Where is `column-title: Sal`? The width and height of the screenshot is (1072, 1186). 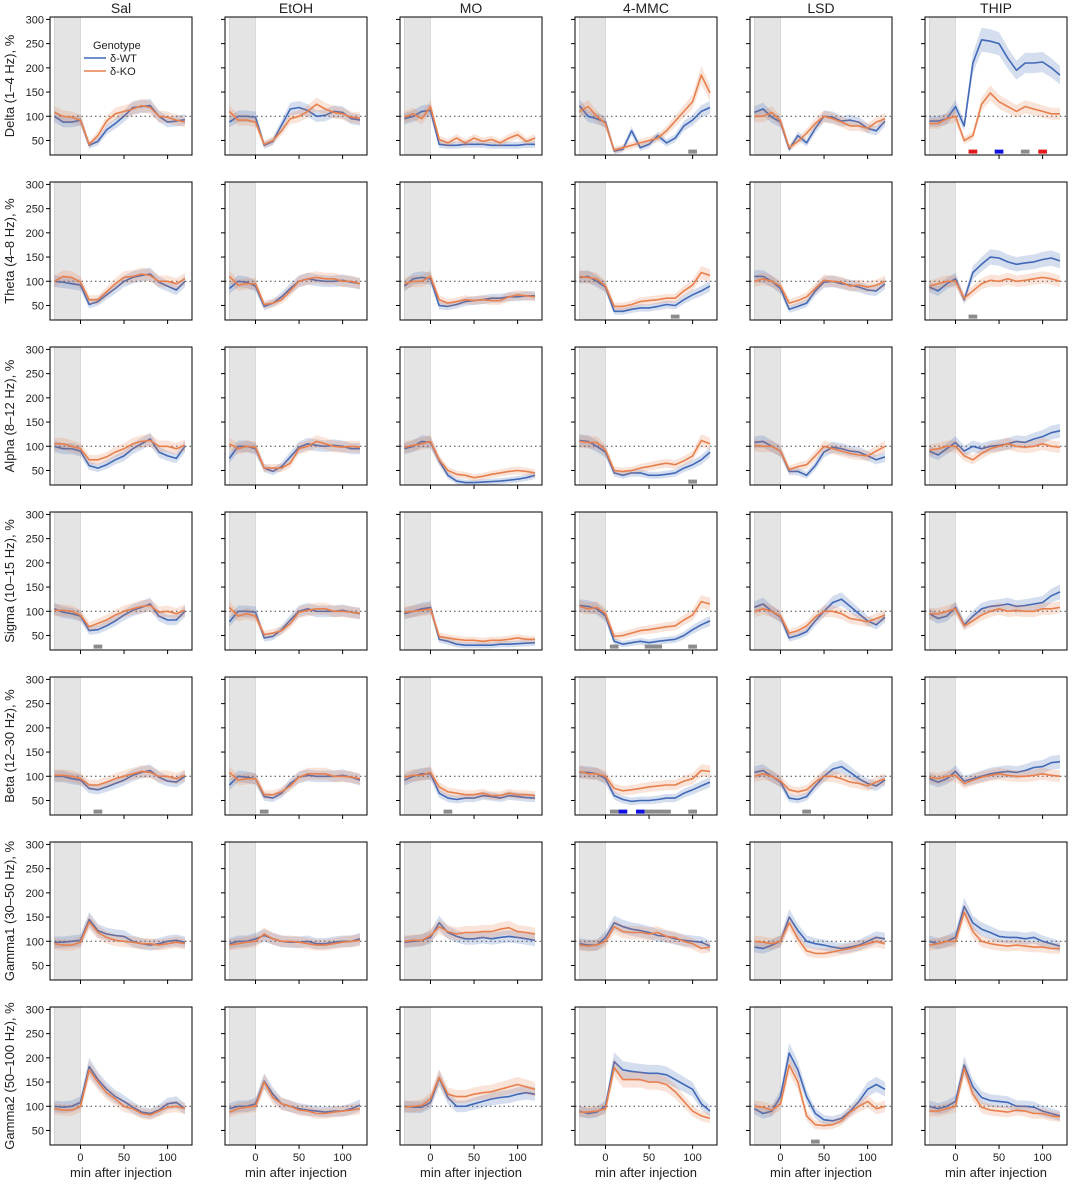 column-title: Sal is located at coordinates (121, 8).